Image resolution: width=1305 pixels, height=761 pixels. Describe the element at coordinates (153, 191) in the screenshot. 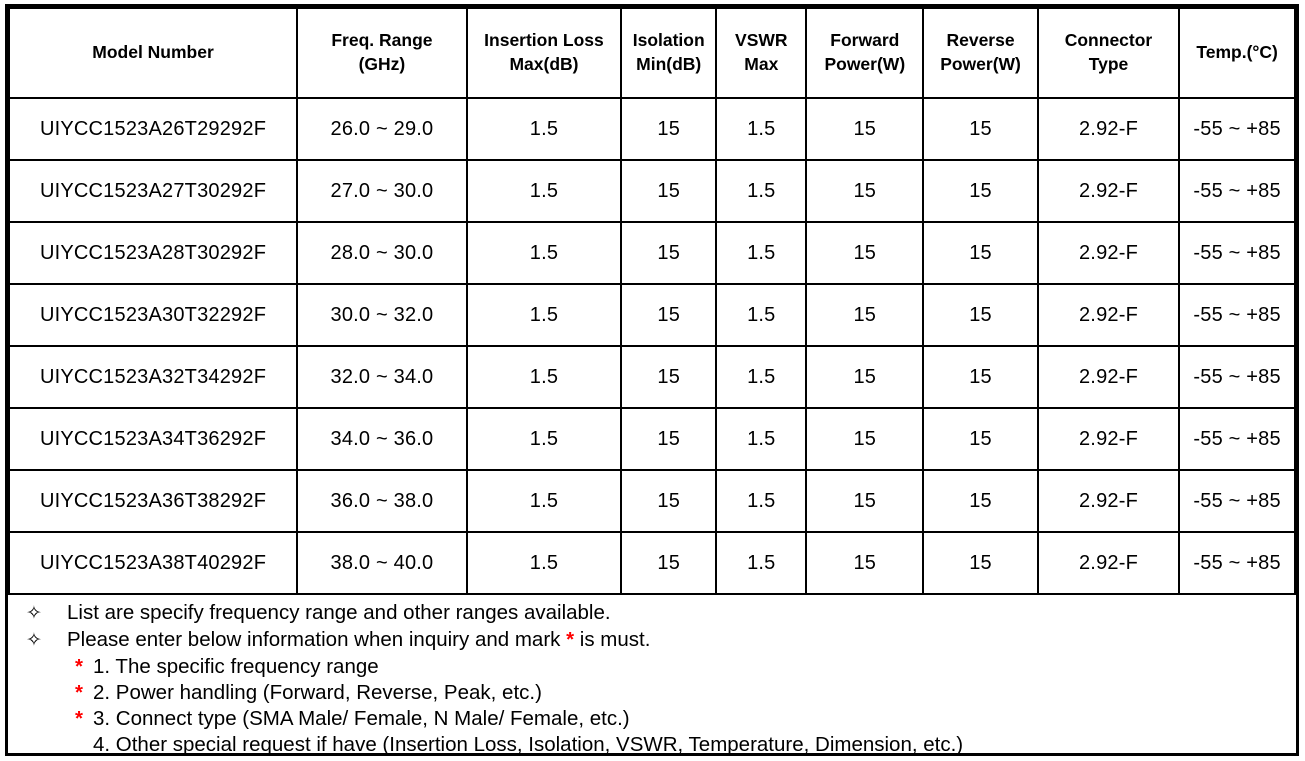

I see `model-number-cell: UIYCC1523A27T30292F` at that location.